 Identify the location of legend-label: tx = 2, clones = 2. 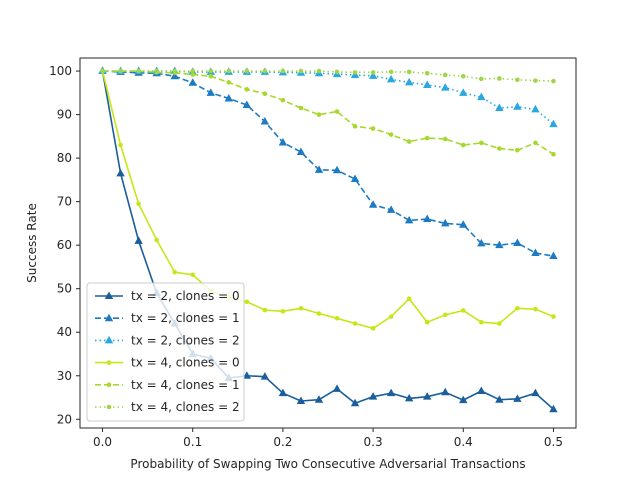
(185, 340).